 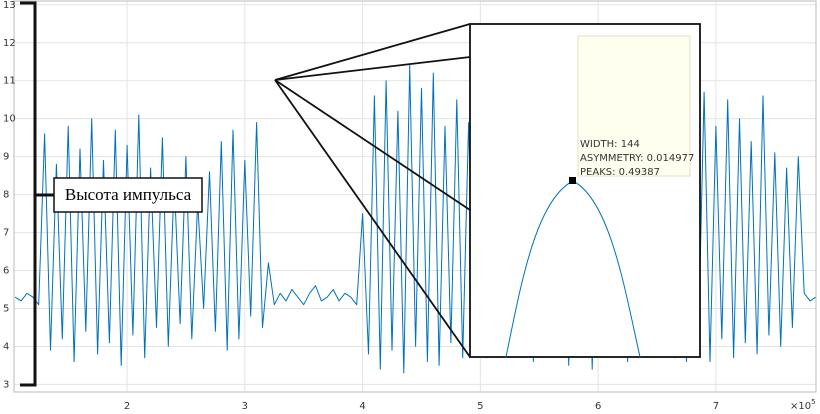 What do you see at coordinates (245, 406) in the screenshot?
I see `x-tick-label: 3` at bounding box center [245, 406].